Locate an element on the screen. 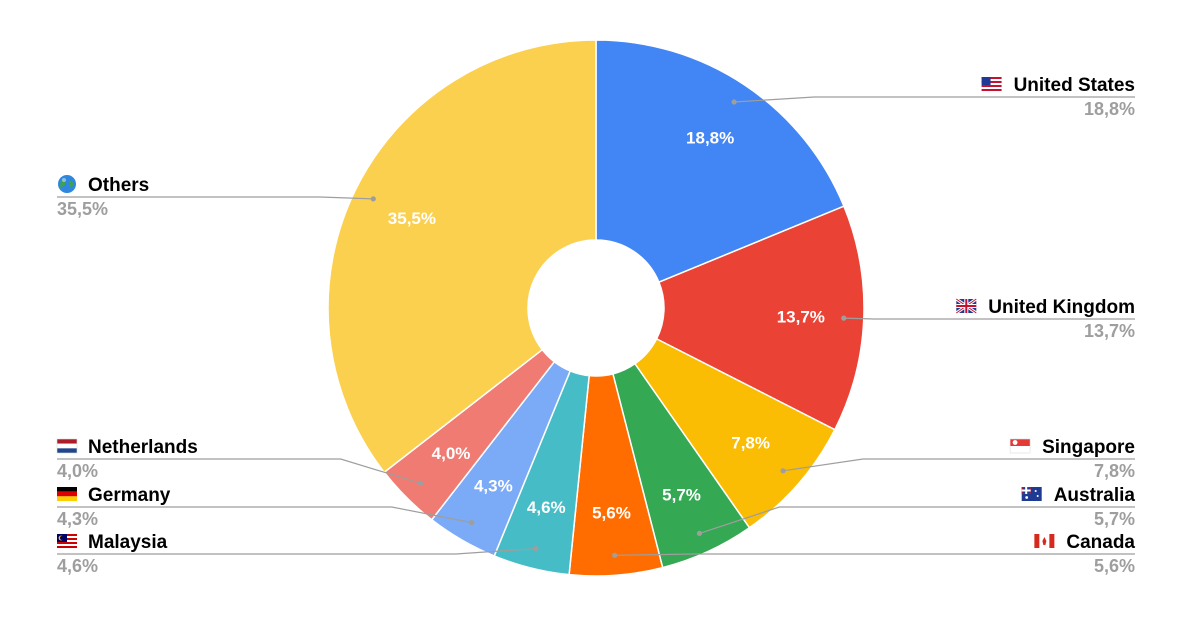 The width and height of the screenshot is (1200, 644). callout-germany: Germany 4,3% is located at coordinates (266, 507).